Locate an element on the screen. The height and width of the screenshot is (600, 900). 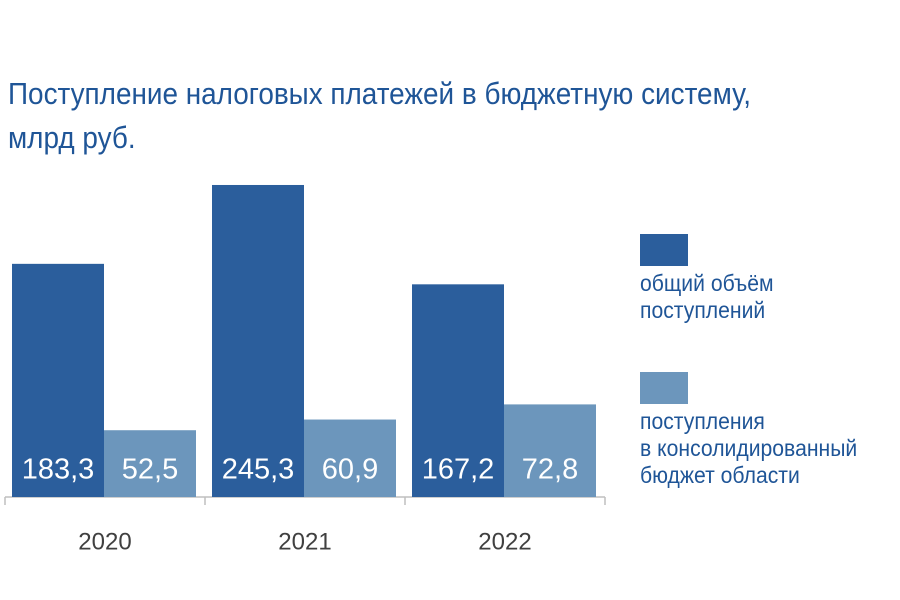
value-label: 245,3 is located at coordinates (258, 470).